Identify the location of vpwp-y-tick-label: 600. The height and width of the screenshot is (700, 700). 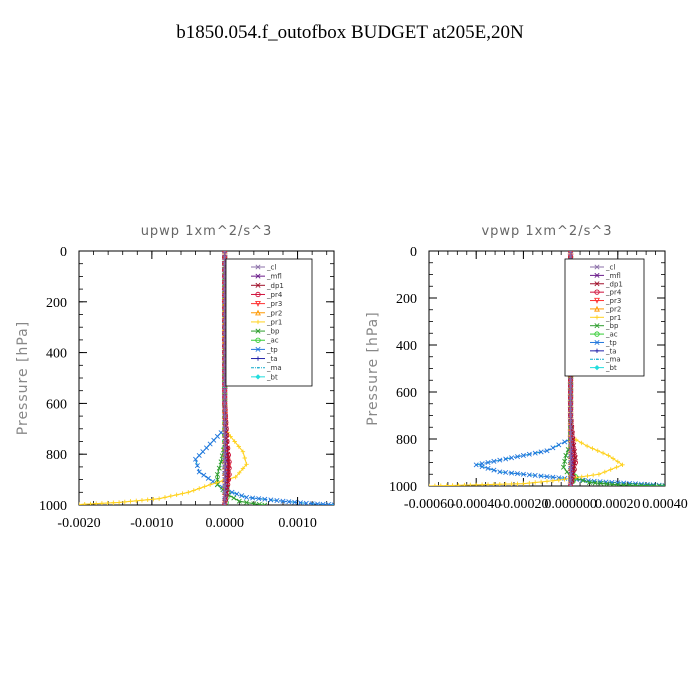
(406, 393).